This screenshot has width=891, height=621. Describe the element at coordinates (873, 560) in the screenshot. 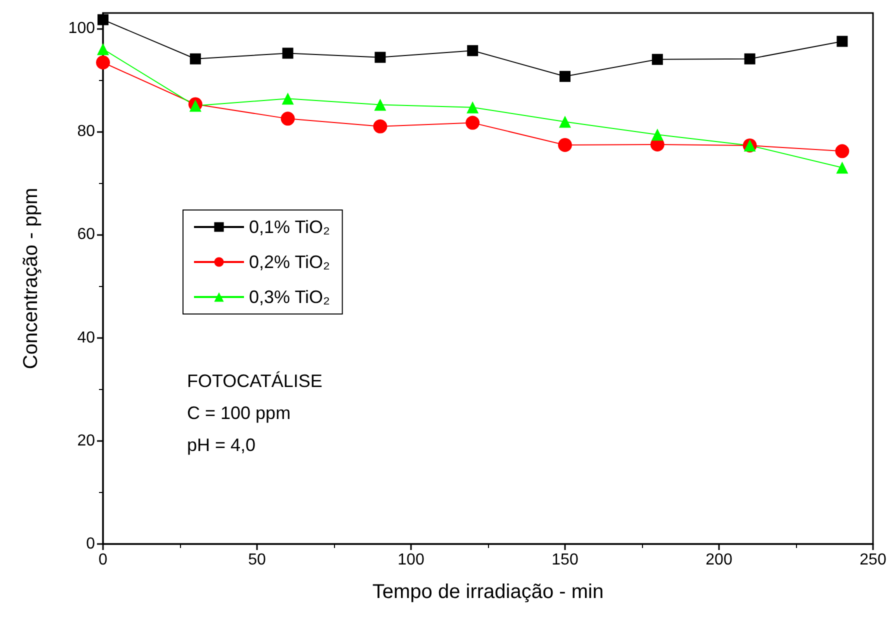

I see `x-tick-label: 250` at that location.